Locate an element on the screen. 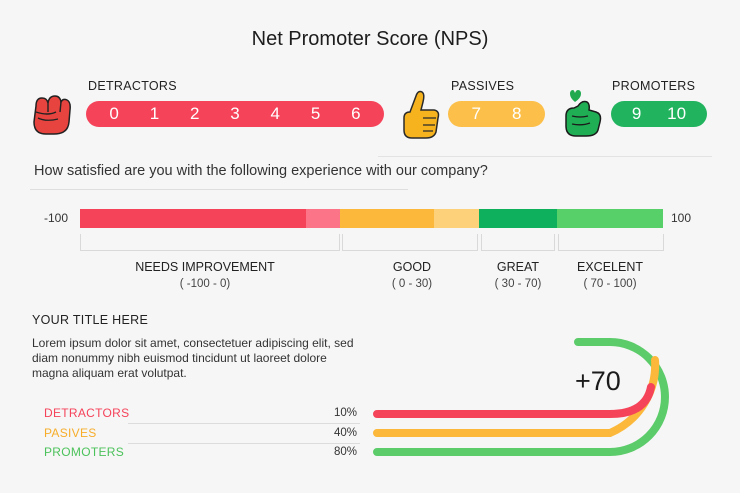 This screenshot has width=740, height=493. score-number-5: 5 is located at coordinates (315, 113).